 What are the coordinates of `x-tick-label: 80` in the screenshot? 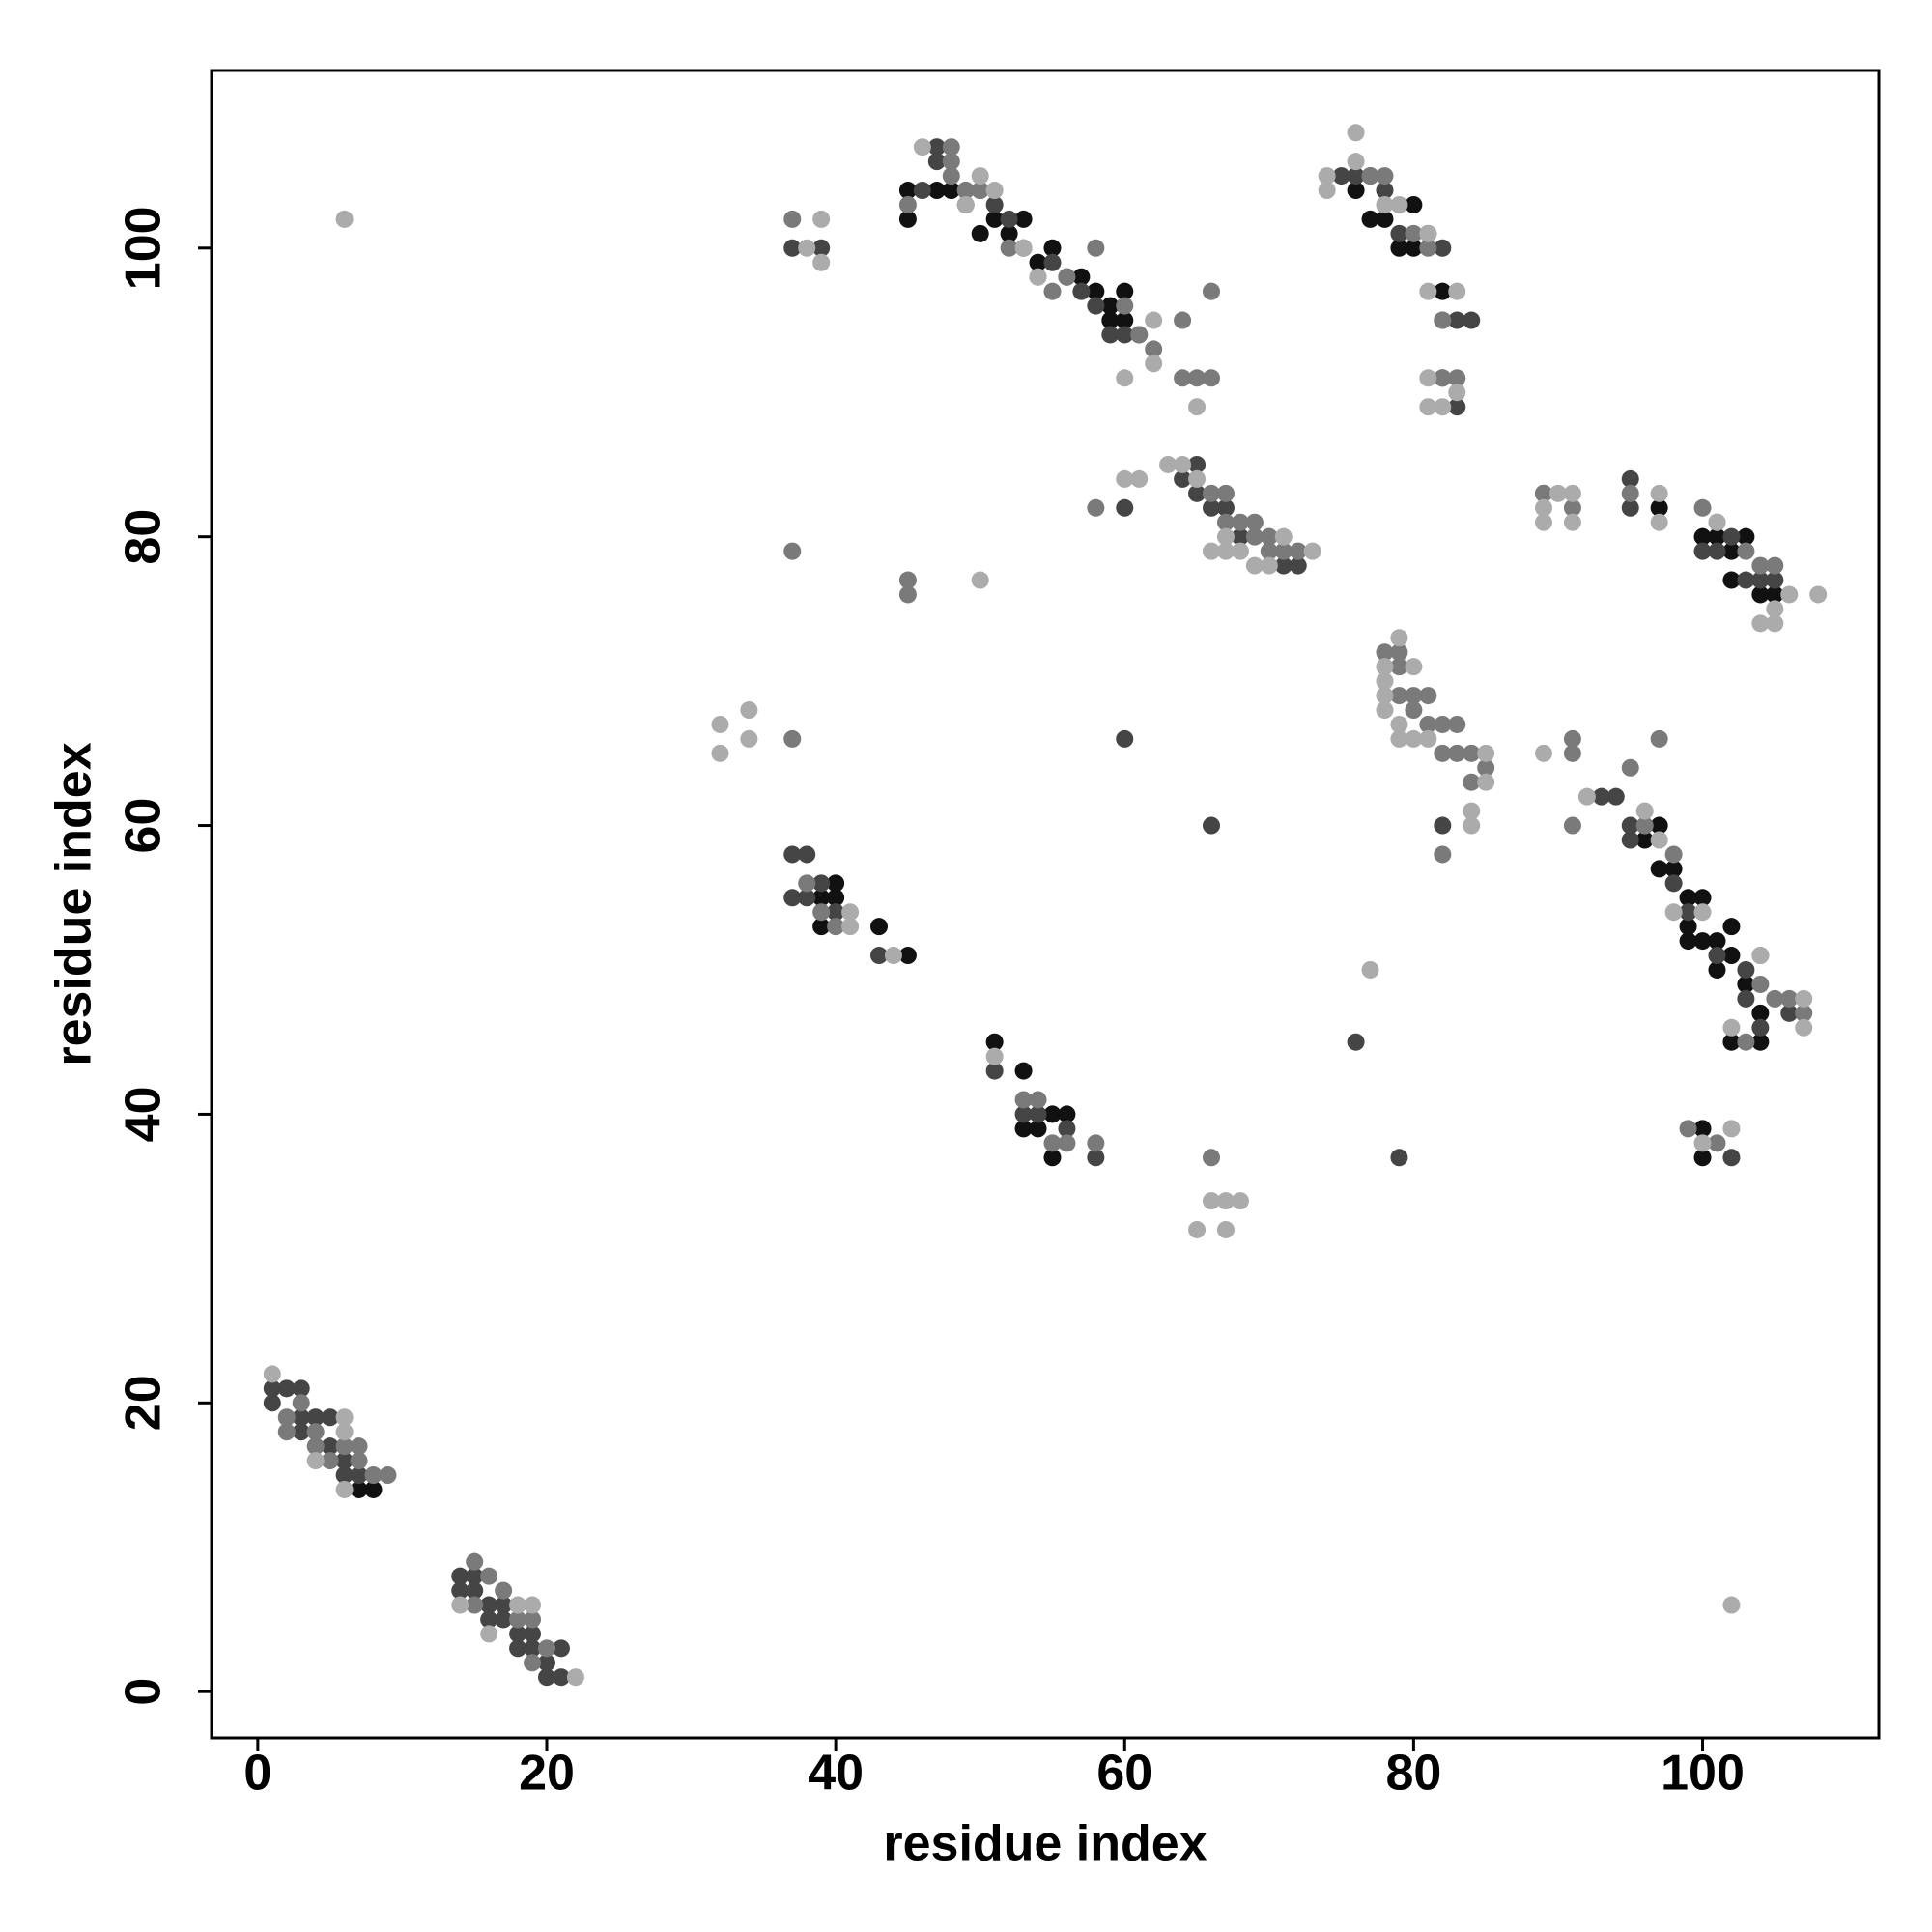 It's located at (1413, 1774).